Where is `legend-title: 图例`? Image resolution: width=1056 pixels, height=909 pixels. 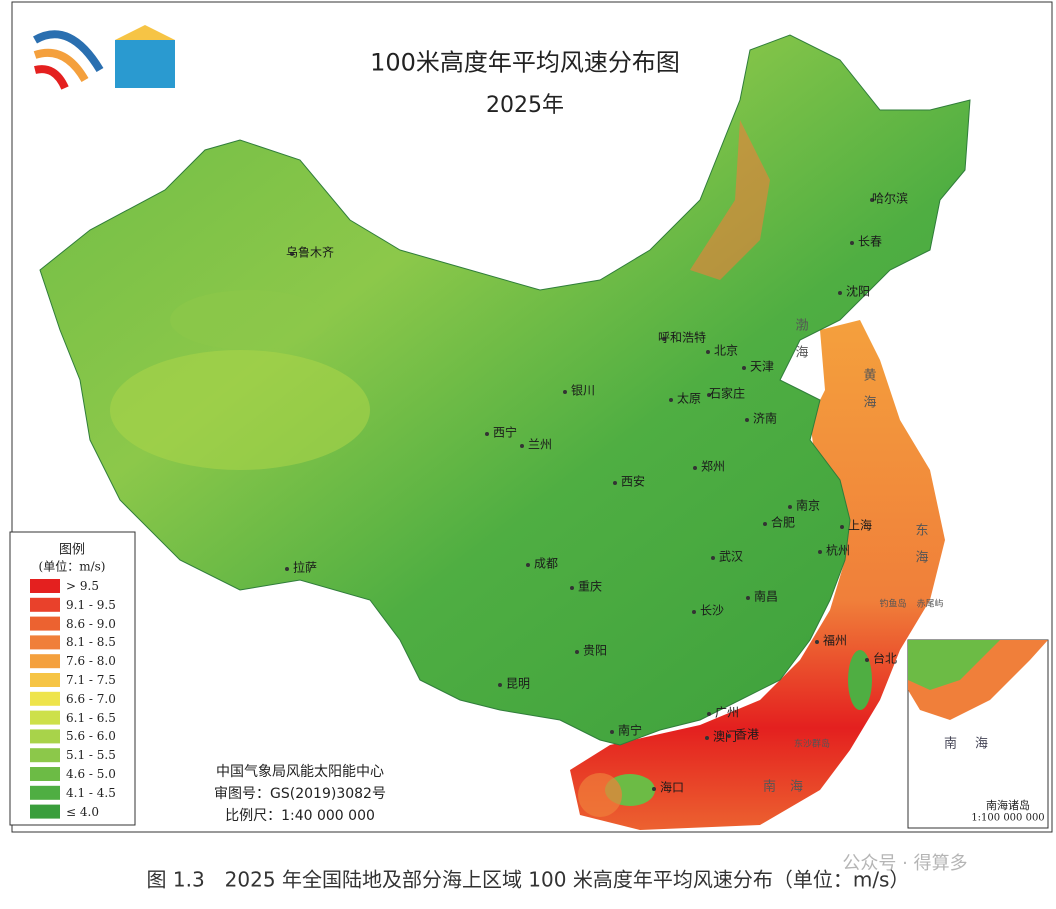
legend-title: 图例 is located at coordinates (72, 550).